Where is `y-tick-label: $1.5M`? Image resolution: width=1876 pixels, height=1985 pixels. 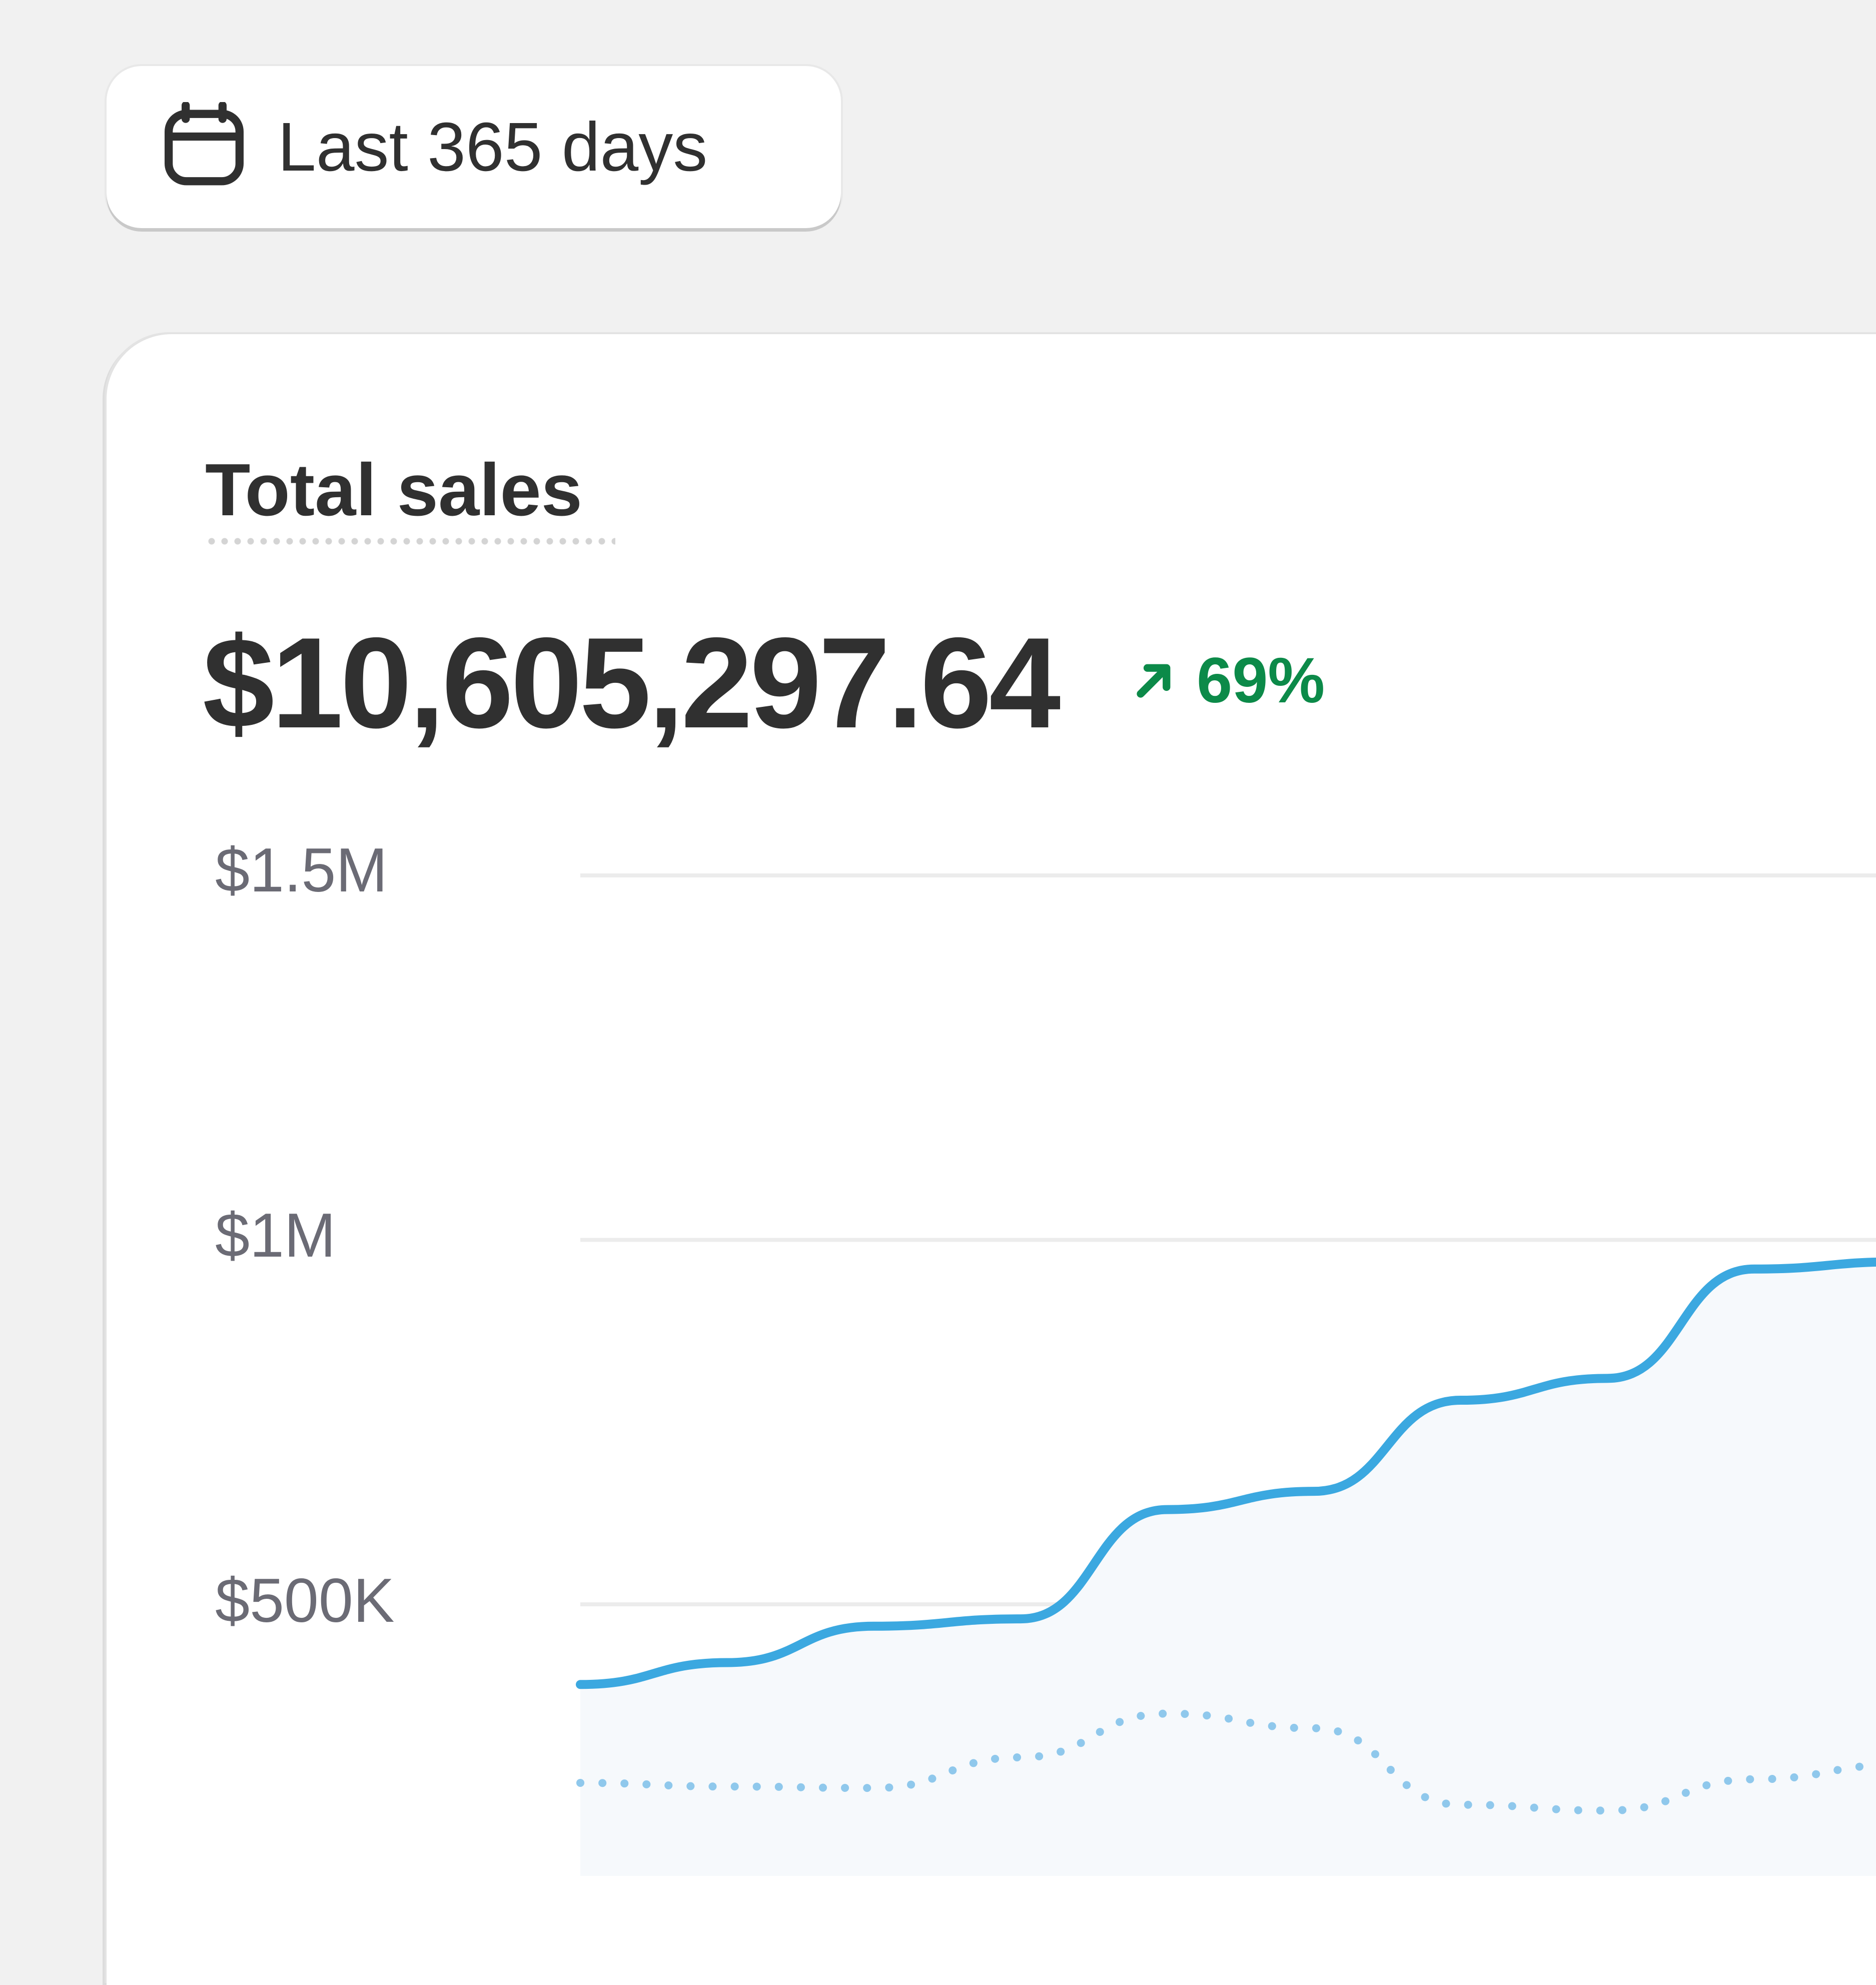 y-tick-label: $1.5M is located at coordinates (301, 870).